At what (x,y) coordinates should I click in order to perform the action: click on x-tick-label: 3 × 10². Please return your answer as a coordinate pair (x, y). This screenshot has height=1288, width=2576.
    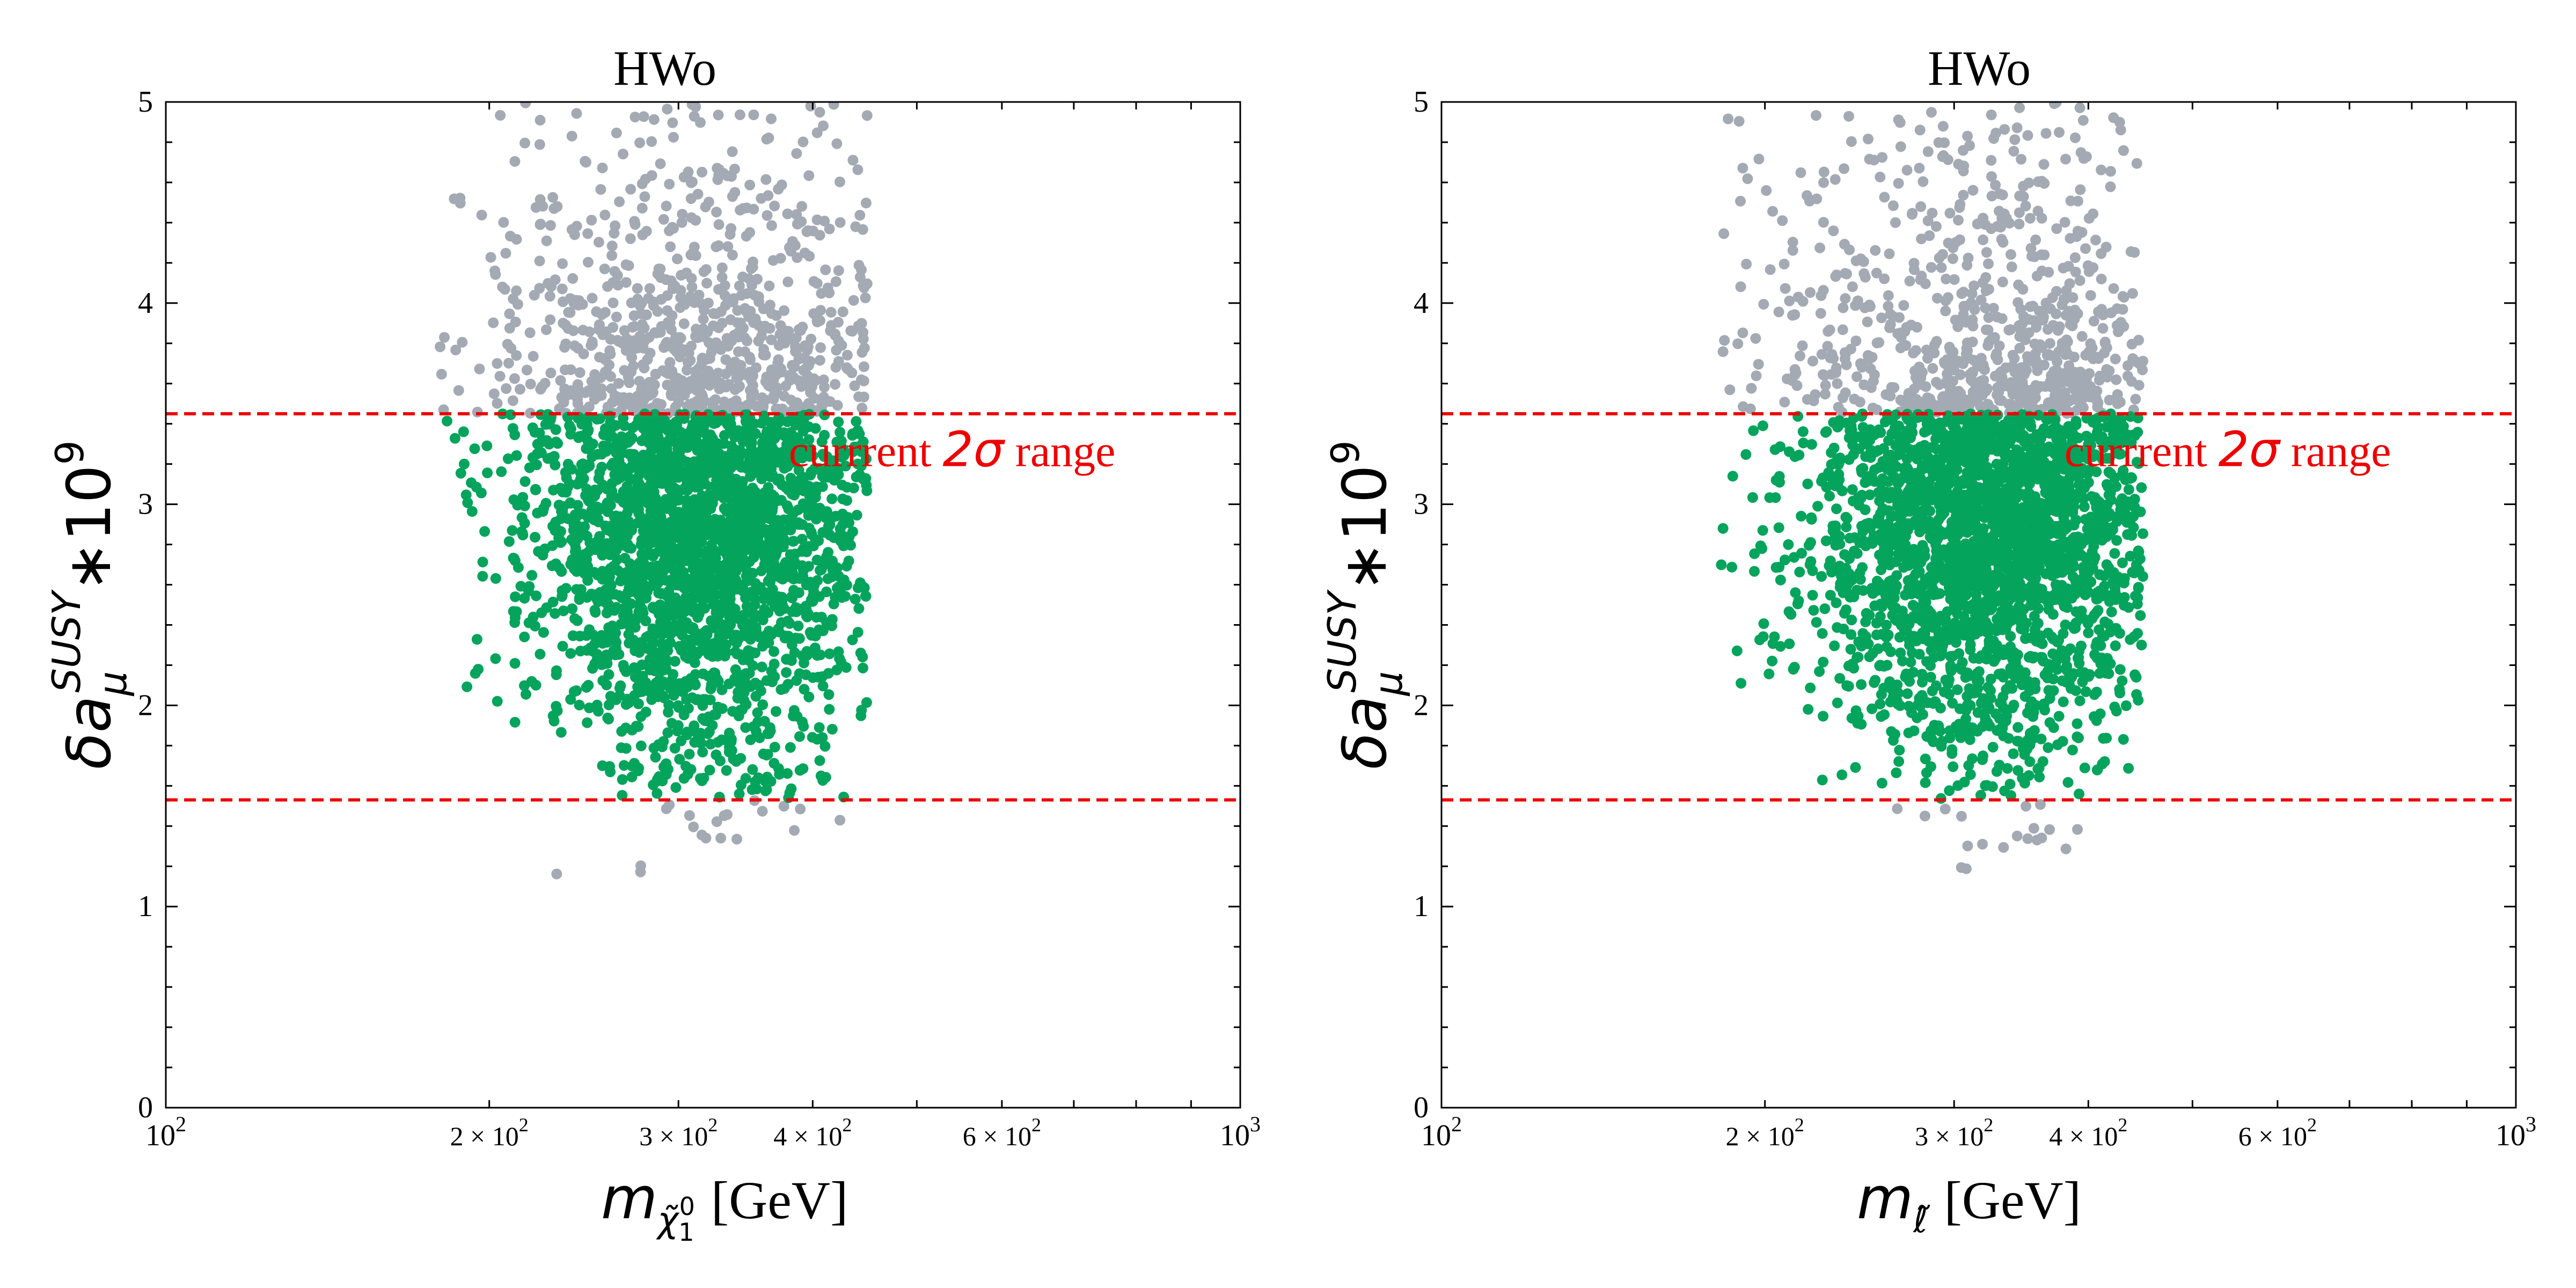
    Looking at the image, I should click on (678, 1132).